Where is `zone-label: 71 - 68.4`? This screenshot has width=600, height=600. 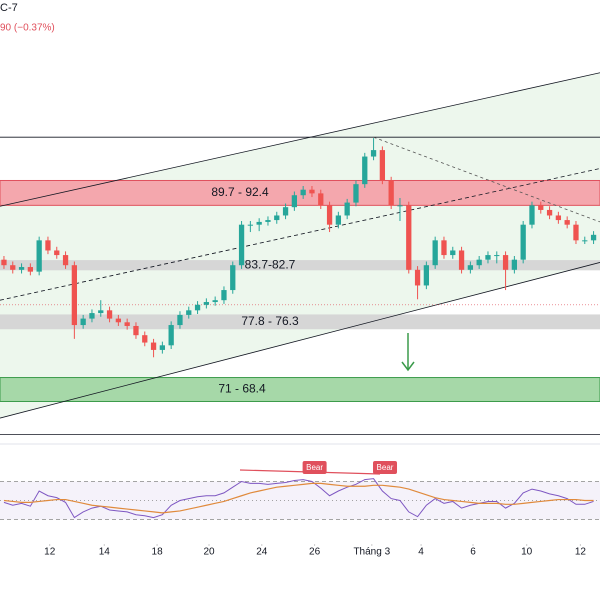
zone-label: 71 - 68.4 is located at coordinates (242, 389).